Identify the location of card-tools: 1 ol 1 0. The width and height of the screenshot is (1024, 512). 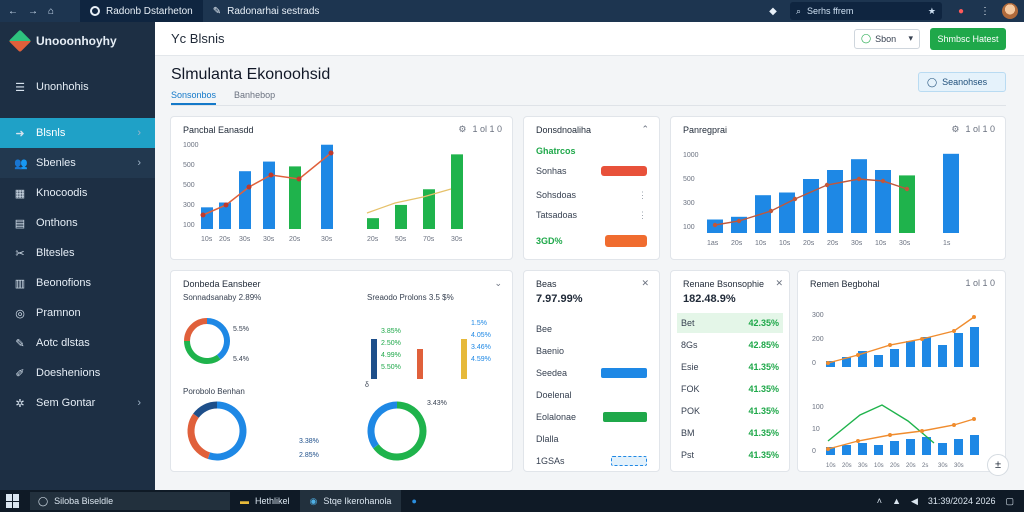
(980, 283).